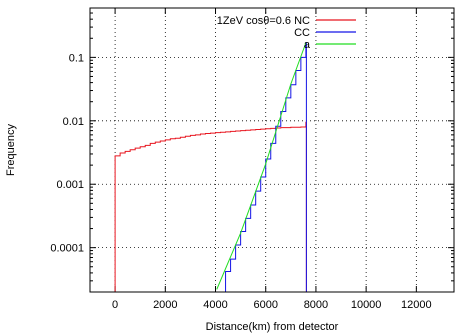 Image resolution: width=460 pixels, height=336 pixels. I want to click on x-tick-label: 4000, so click(215, 305).